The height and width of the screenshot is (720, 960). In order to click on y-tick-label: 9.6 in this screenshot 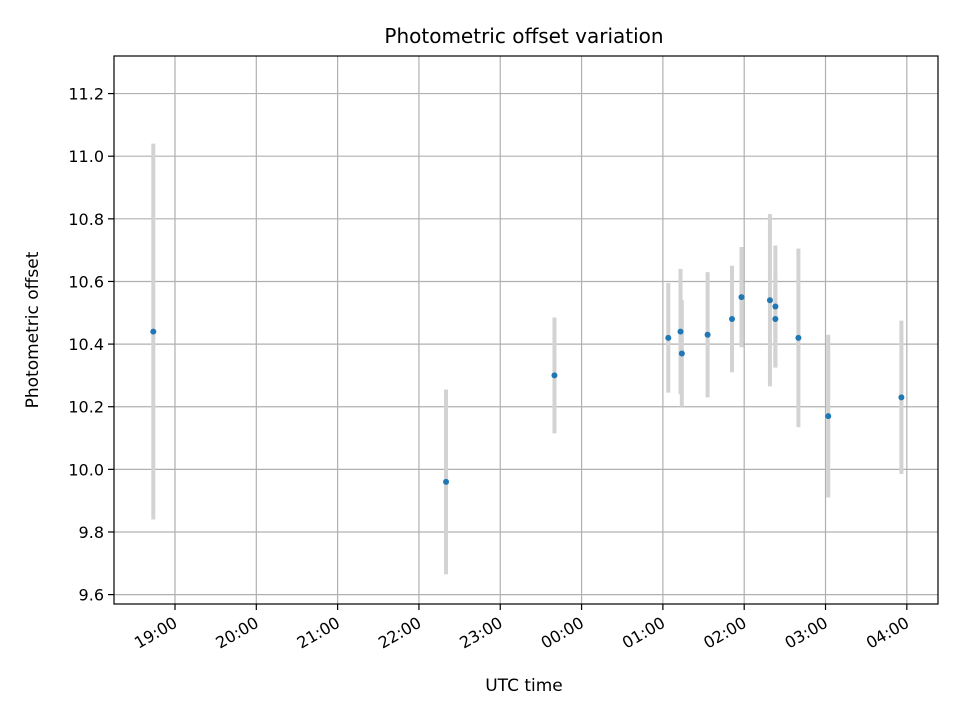, I will do `click(91, 595)`.